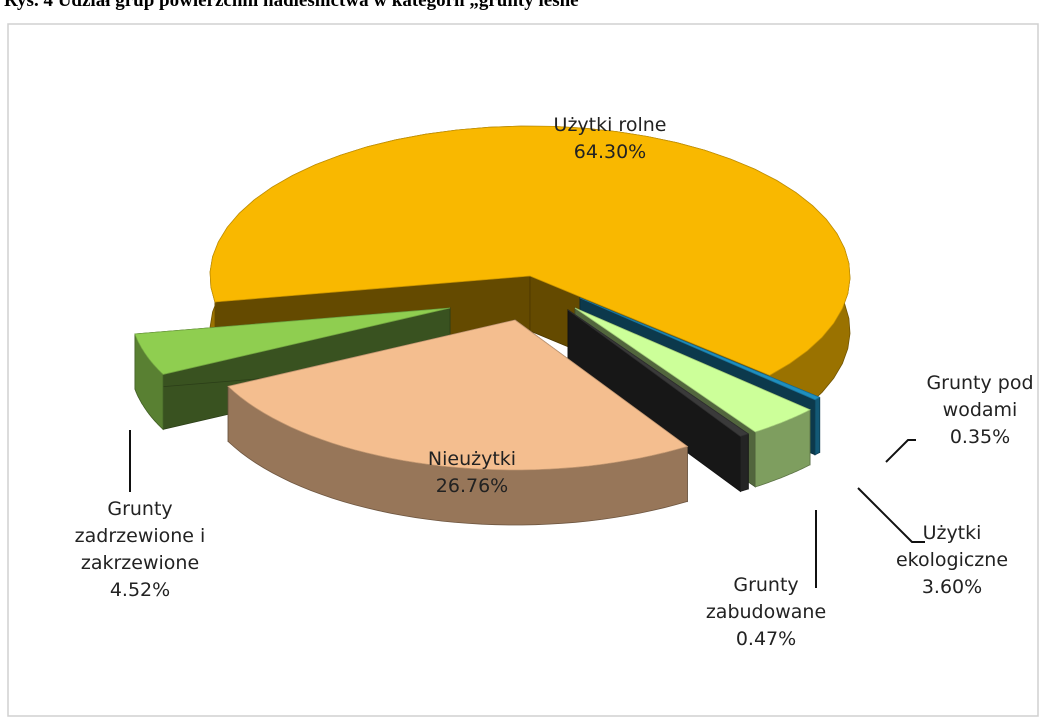  What do you see at coordinates (140, 590) in the screenshot?
I see `value-label: 4.52%` at bounding box center [140, 590].